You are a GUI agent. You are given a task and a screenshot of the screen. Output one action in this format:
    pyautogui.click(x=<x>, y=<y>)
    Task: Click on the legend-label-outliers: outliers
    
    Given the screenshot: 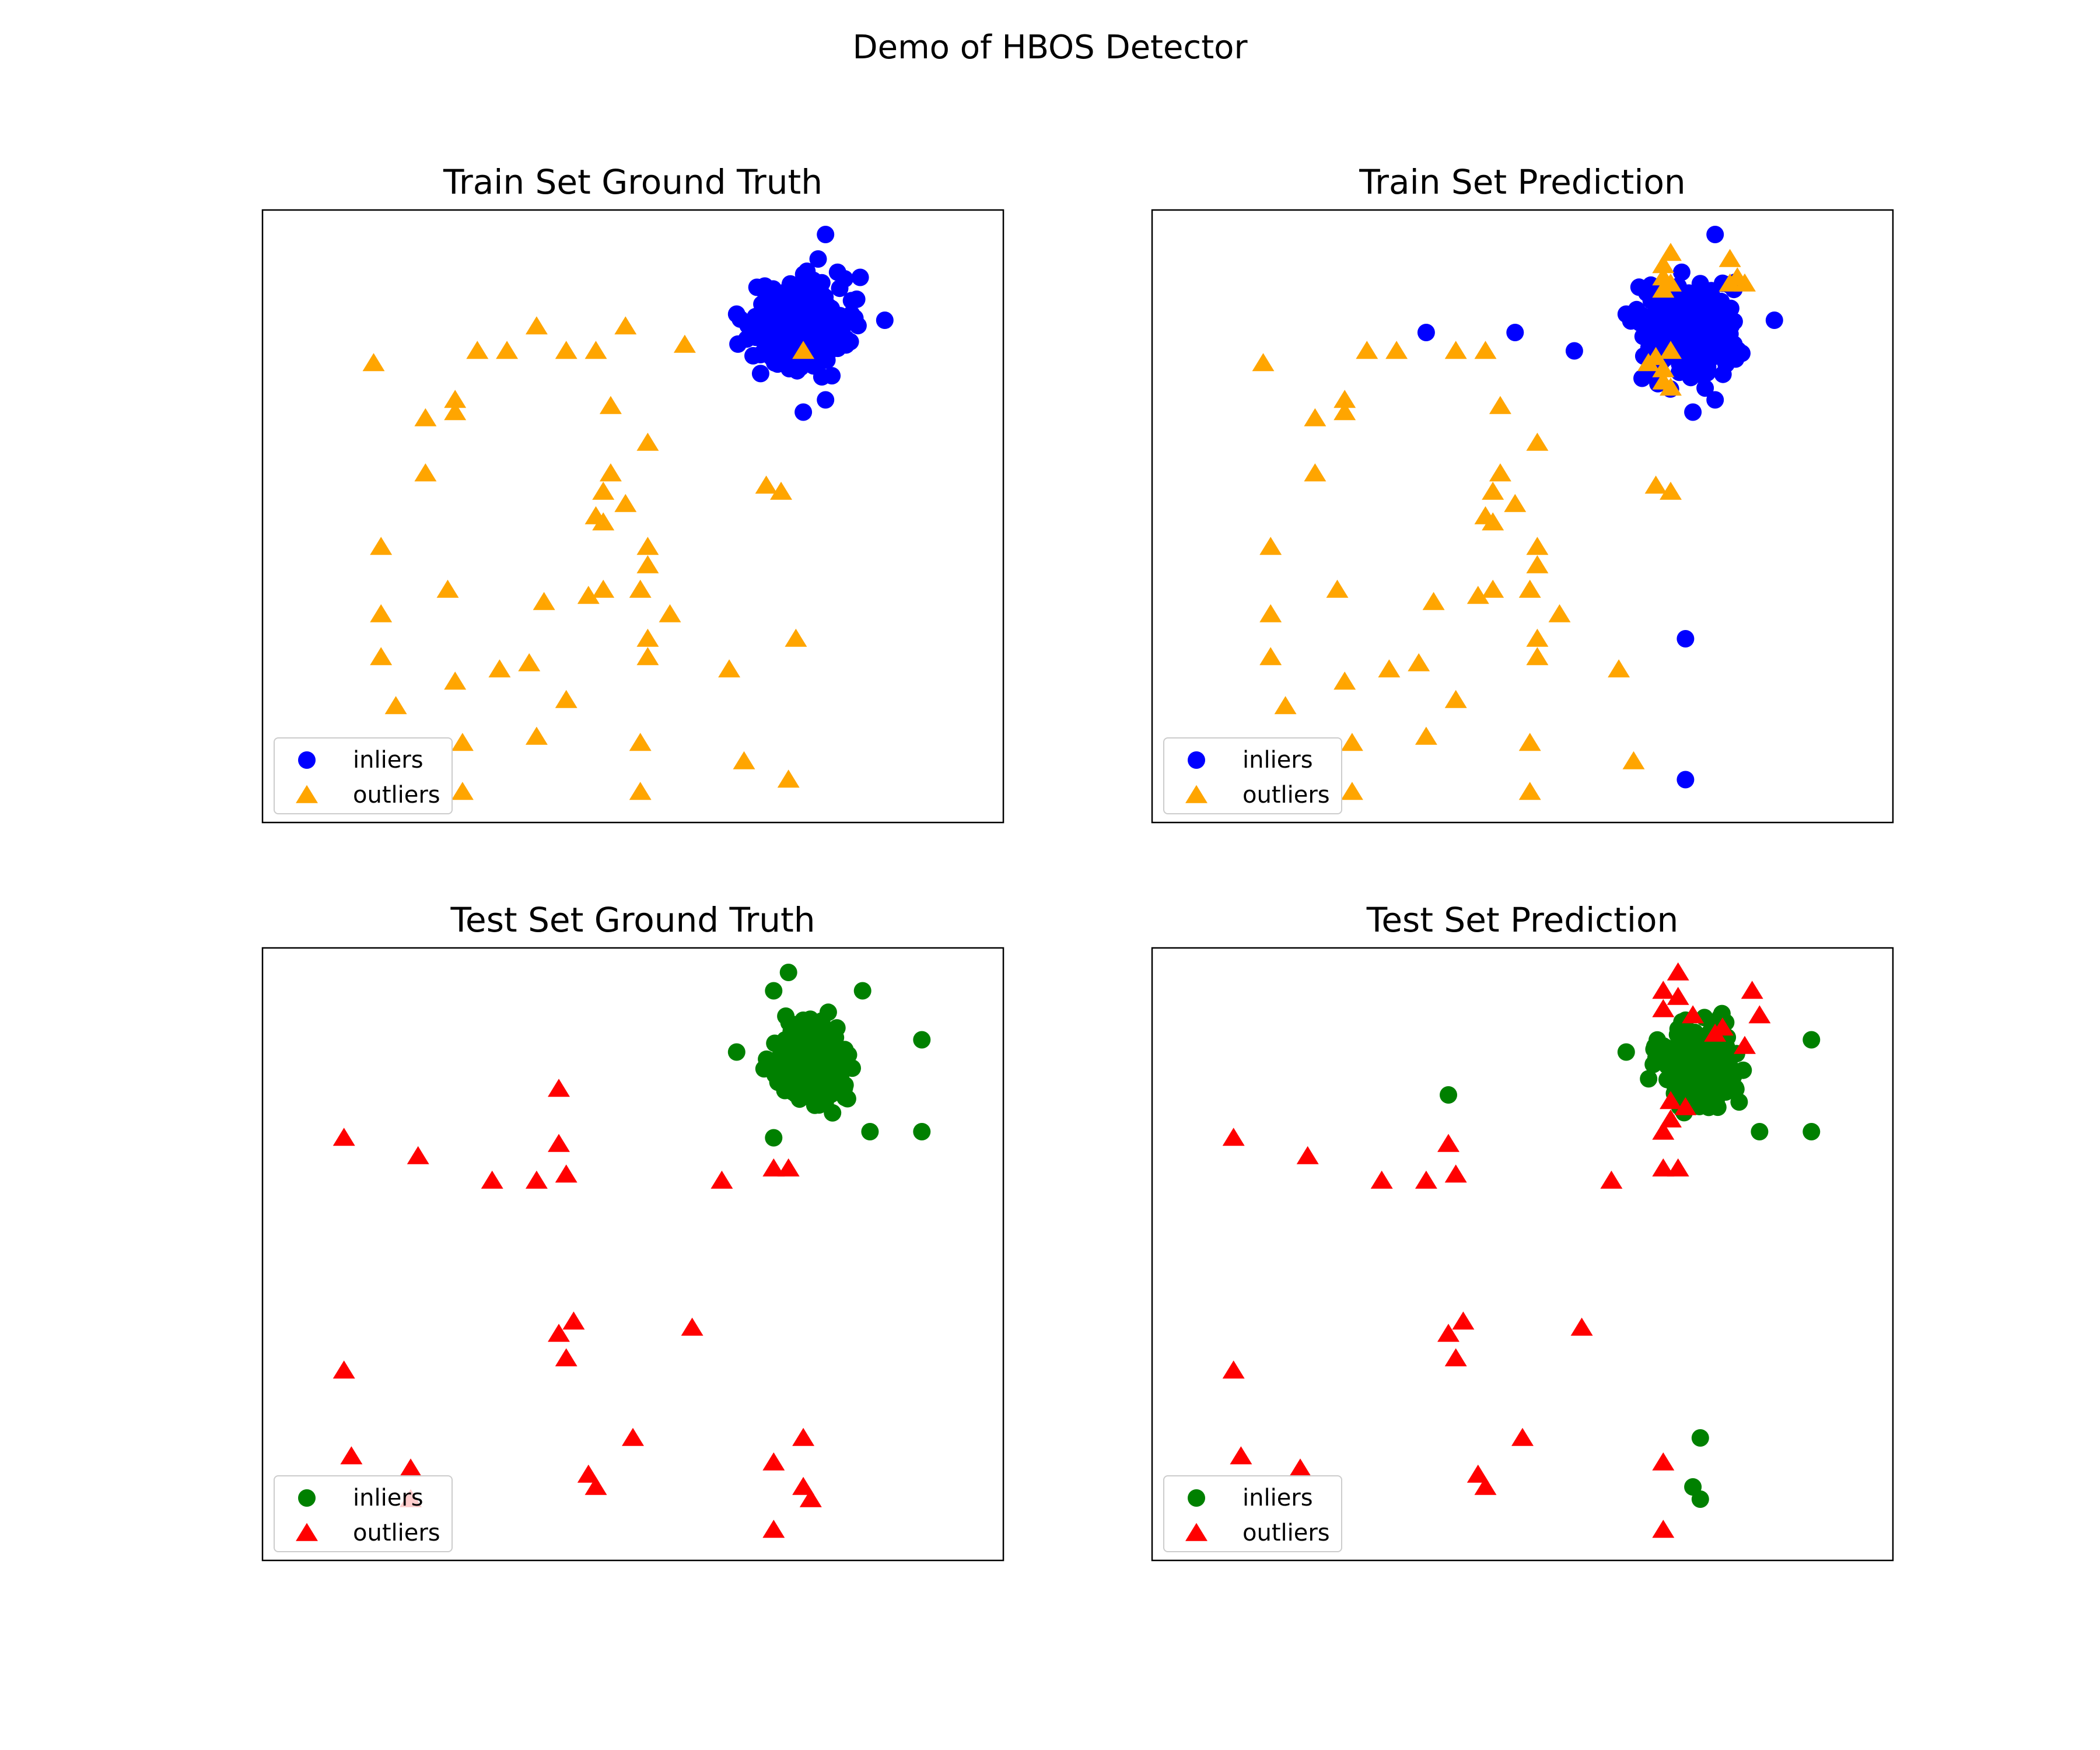 What is the action you would take?
    pyautogui.click(x=1286, y=795)
    